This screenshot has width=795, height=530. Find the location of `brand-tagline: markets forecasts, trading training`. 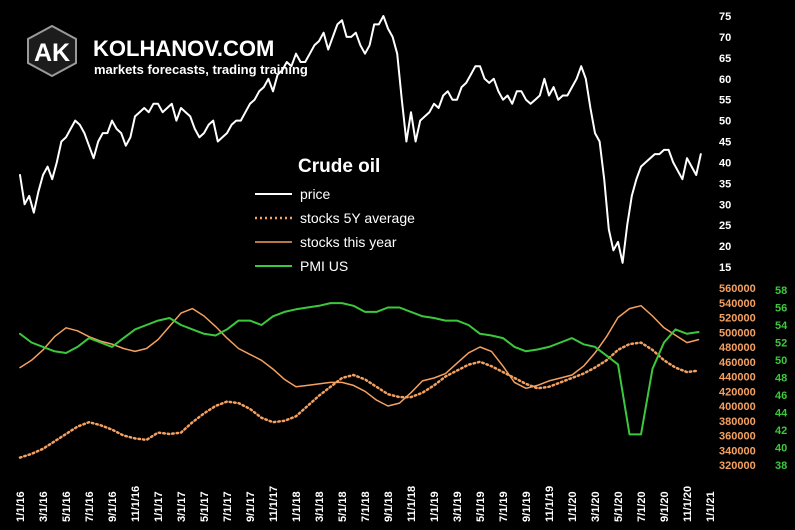

brand-tagline: markets forecasts, trading training is located at coordinates (201, 69).